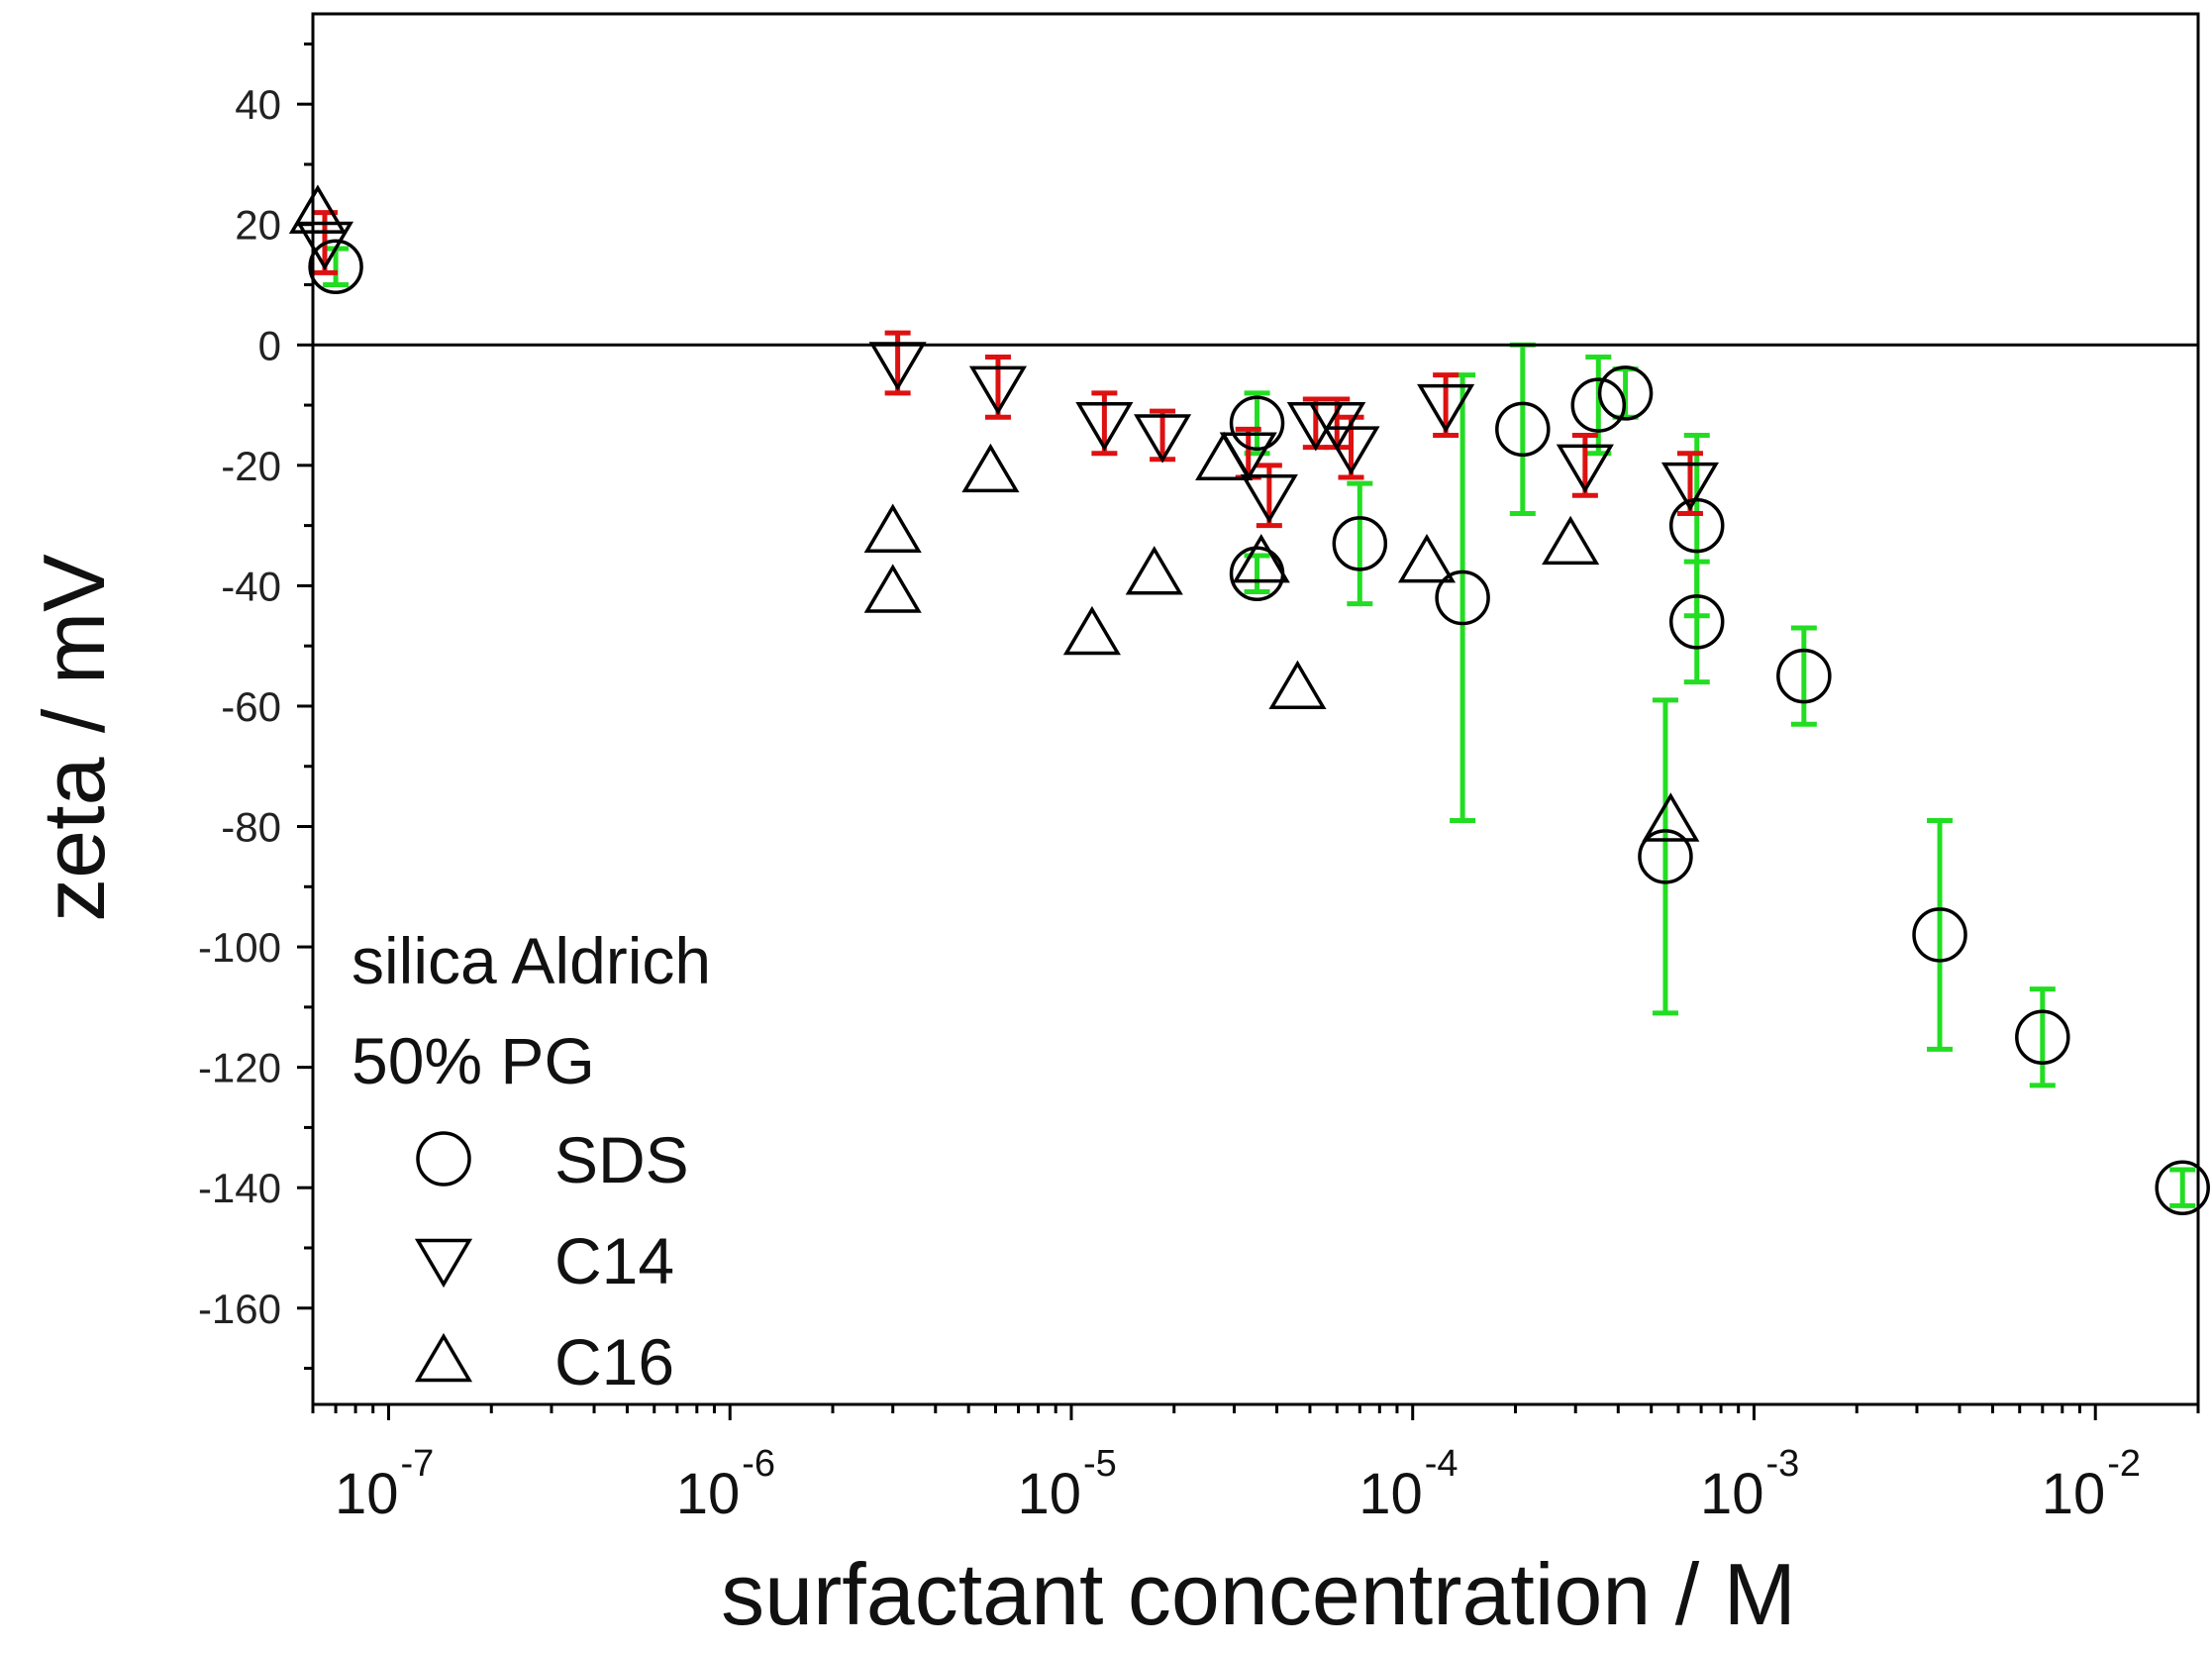 The height and width of the screenshot is (1654, 2212). What do you see at coordinates (531, 960) in the screenshot?
I see `annotation-line-1: silica Aldrich` at bounding box center [531, 960].